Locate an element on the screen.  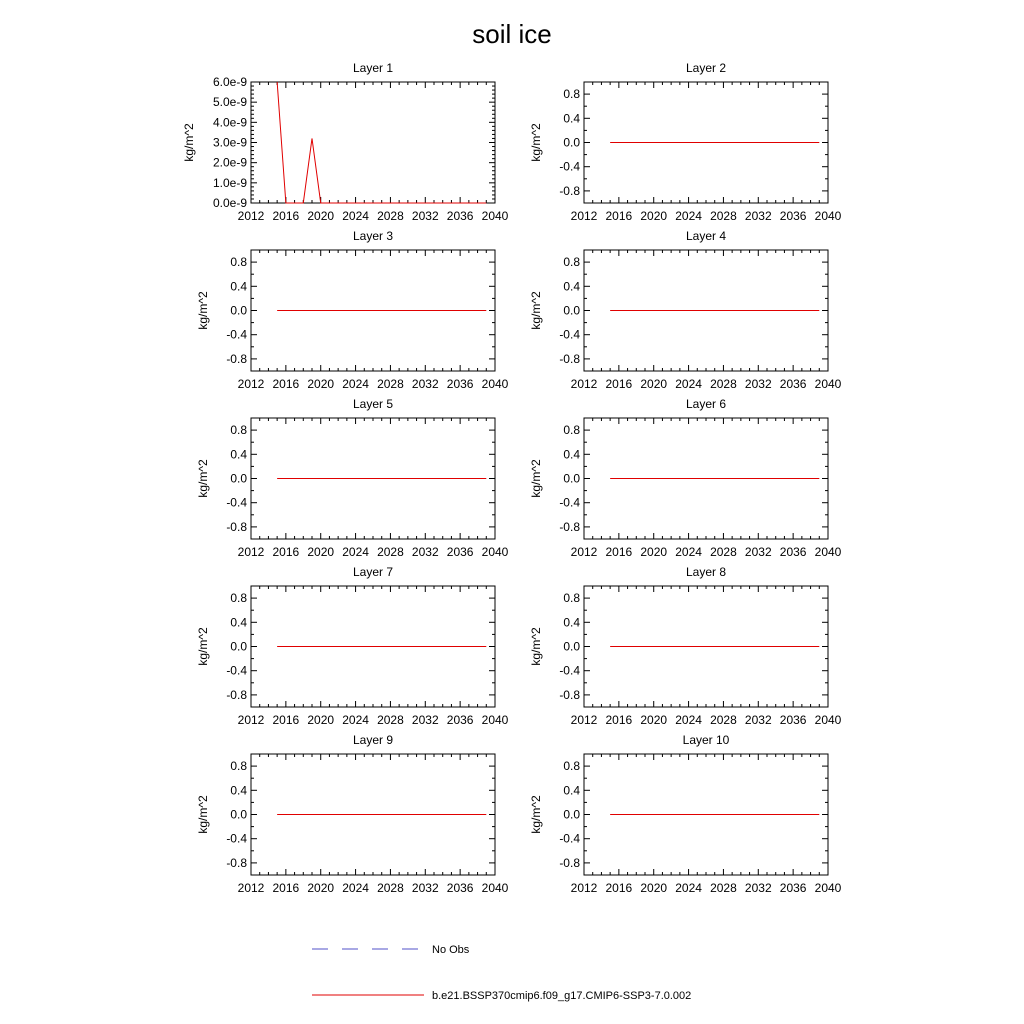
panel-title-layer-9: Layer 9 is located at coordinates (373, 740).